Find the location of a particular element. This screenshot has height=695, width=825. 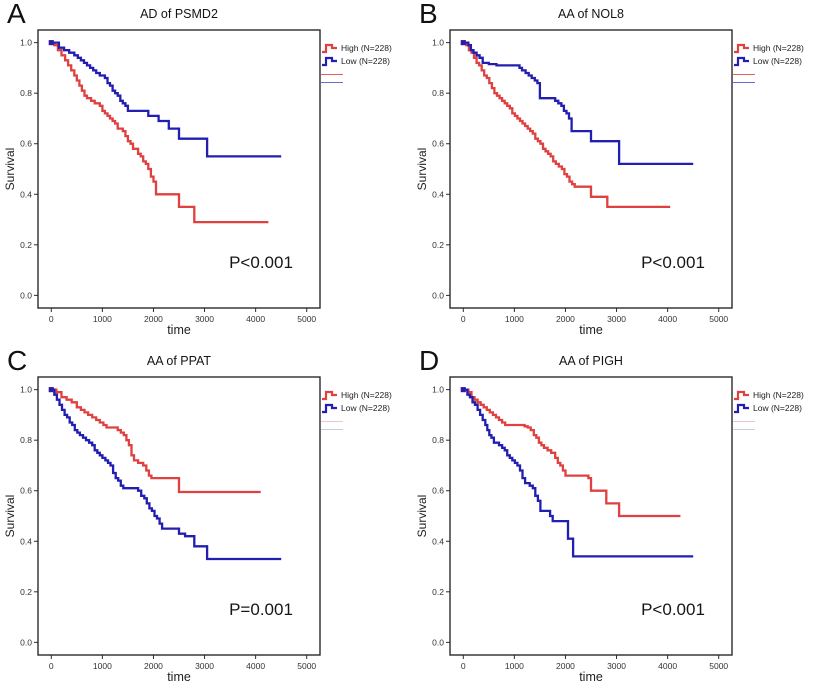

panel-letter: C is located at coordinates (17, 360).